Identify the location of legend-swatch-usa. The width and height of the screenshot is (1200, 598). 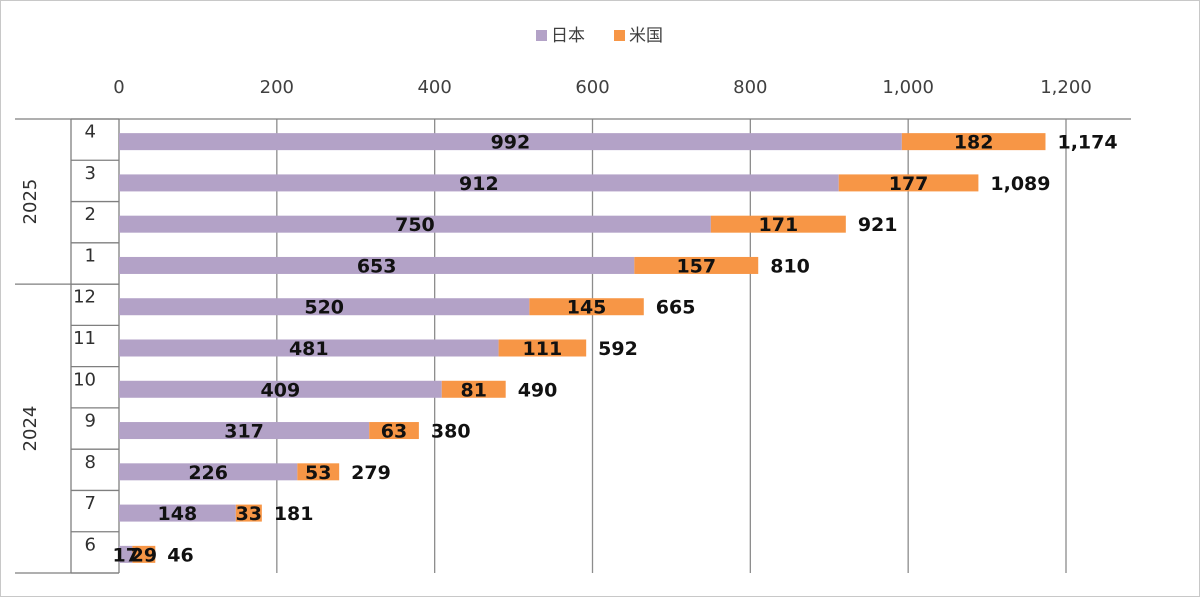
(619, 35).